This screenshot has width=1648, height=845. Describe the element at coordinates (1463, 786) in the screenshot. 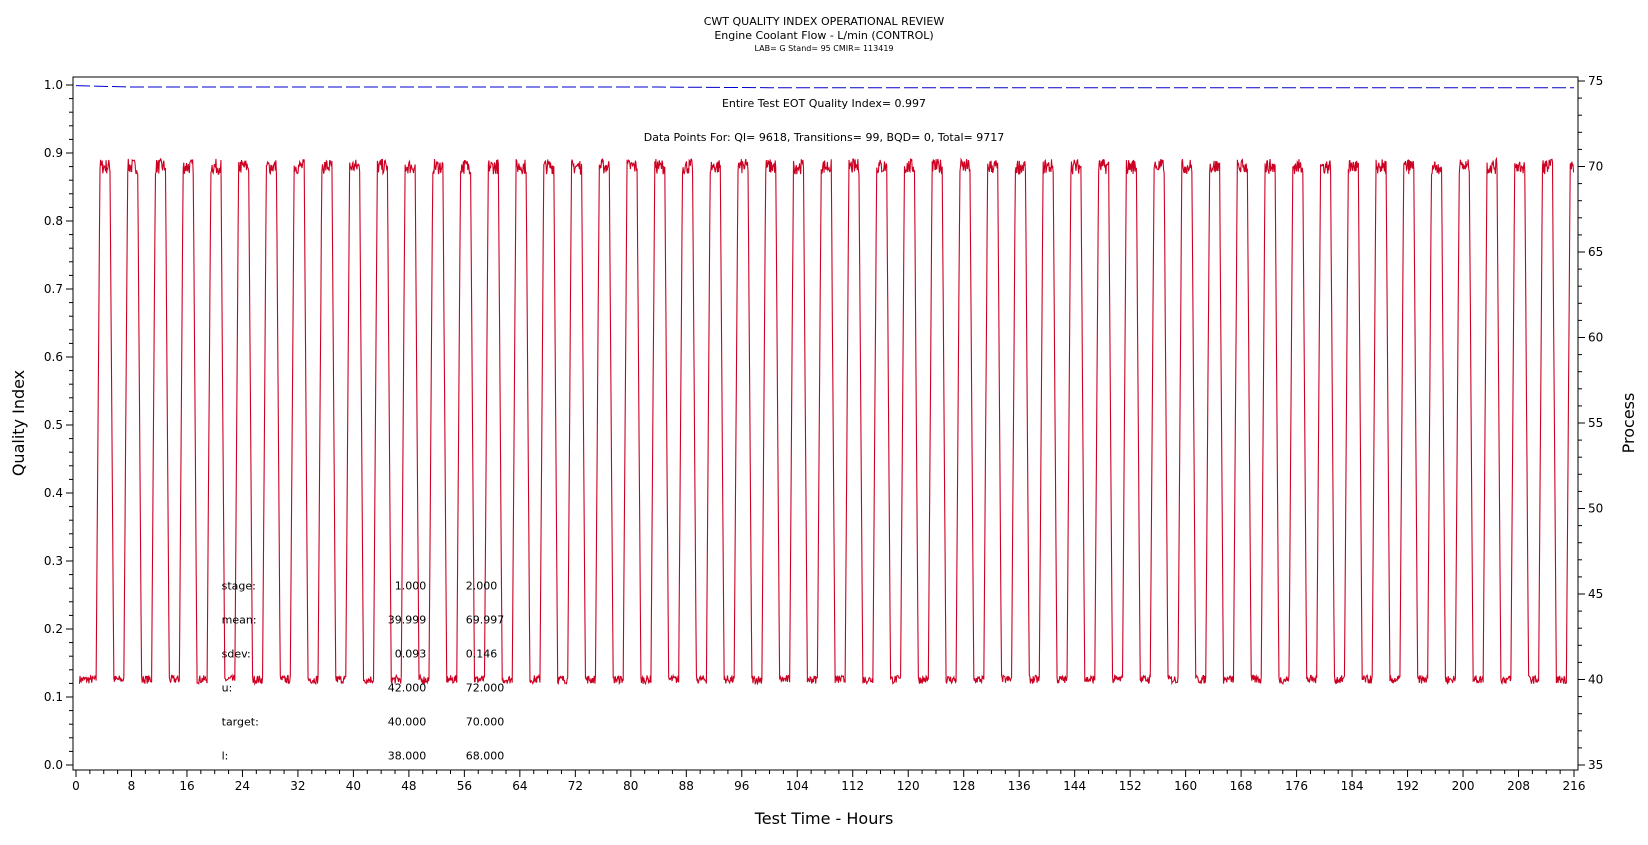

I see `x-tick-label: 200` at that location.